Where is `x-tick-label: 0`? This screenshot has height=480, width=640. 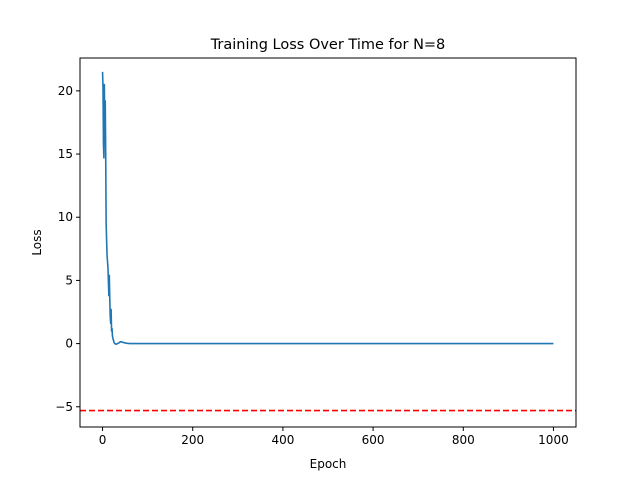
x-tick-label: 0 is located at coordinates (103, 440).